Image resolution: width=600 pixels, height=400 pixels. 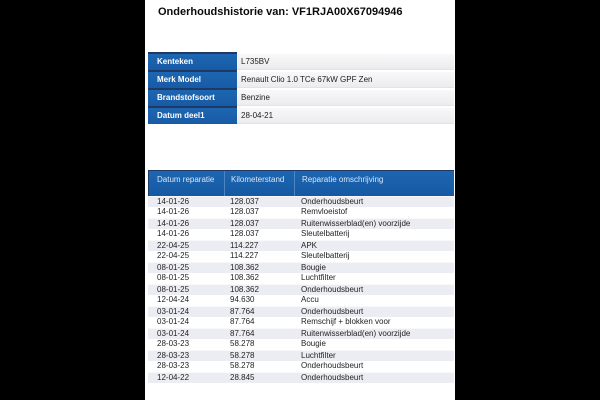 I want to click on table-row: 03-01-24 87.764 Remschijf + blokken voor, so click(x=301, y=322).